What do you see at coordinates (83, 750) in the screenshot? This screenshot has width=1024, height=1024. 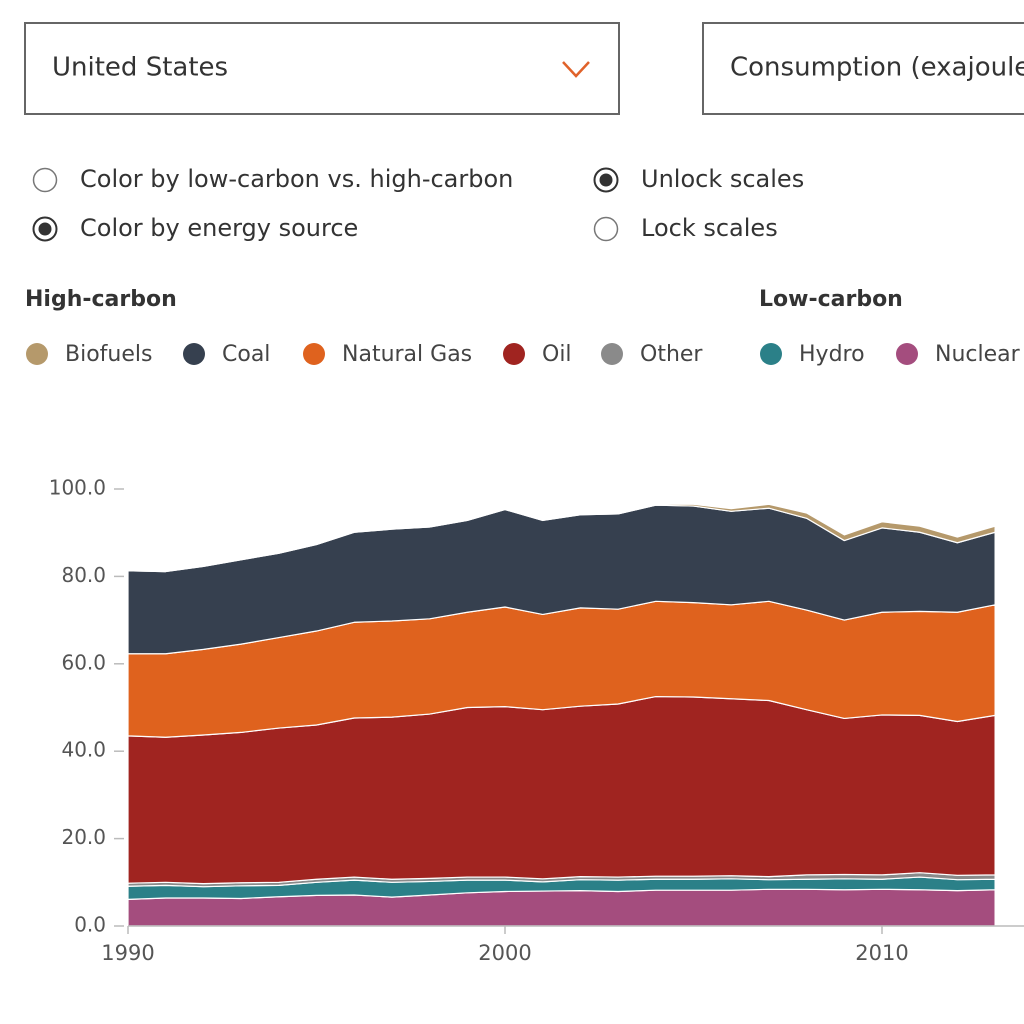 I see `y-tick-label: 40.0` at bounding box center [83, 750].